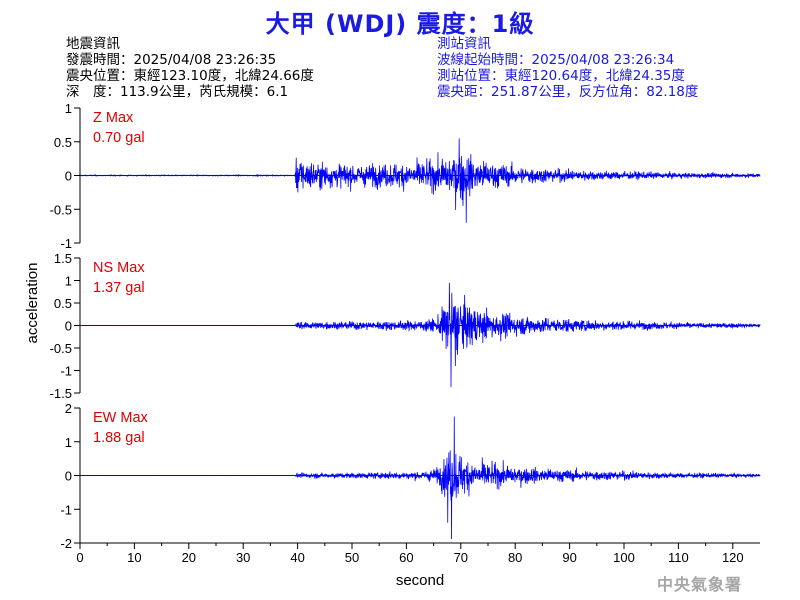 The height and width of the screenshot is (600, 800). I want to click on x-tick-label: 110, so click(678, 557).